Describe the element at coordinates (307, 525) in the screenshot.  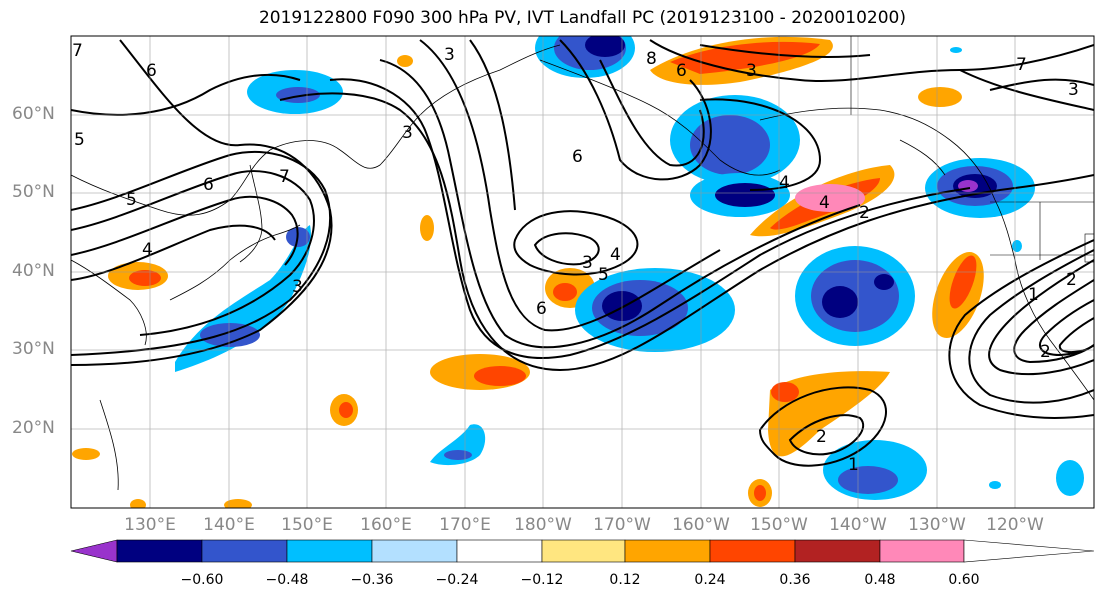
I see `lon-label: 150°E` at that location.